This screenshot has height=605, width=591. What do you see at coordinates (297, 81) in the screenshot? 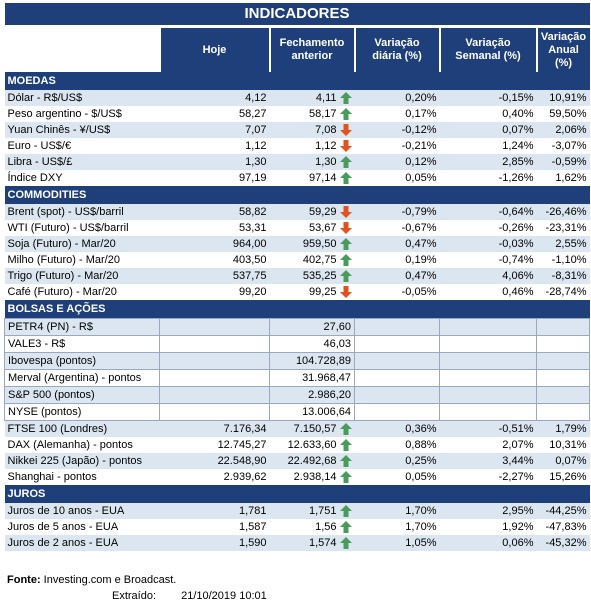
I see `section-header-moedas: MOEDAS` at bounding box center [297, 81].